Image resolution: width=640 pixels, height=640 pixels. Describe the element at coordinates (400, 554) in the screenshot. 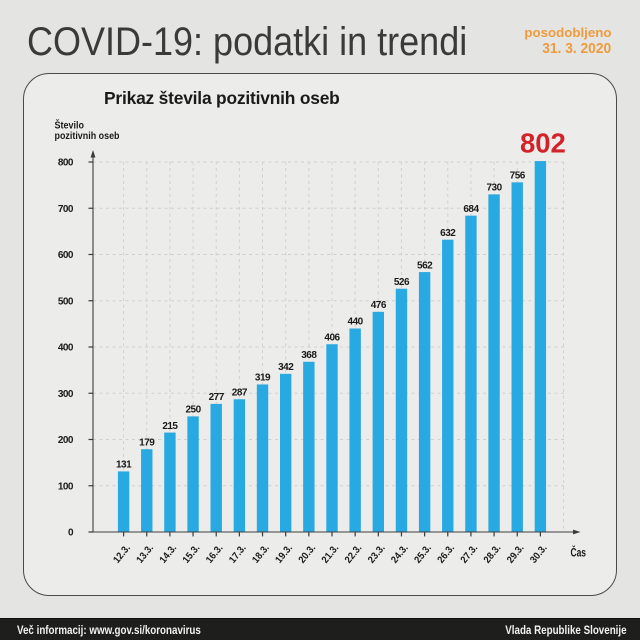

I see `svg-text: 24.3.` at that location.